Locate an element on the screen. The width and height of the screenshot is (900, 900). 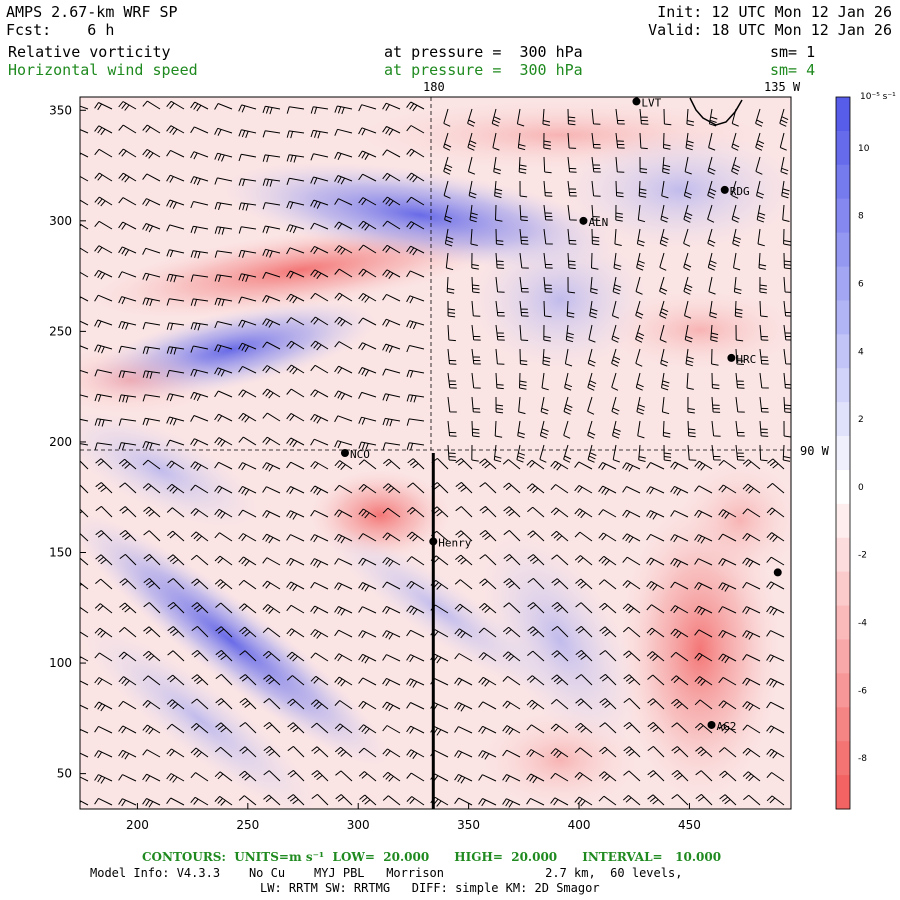
coastline is located at coordinates (716, 111).